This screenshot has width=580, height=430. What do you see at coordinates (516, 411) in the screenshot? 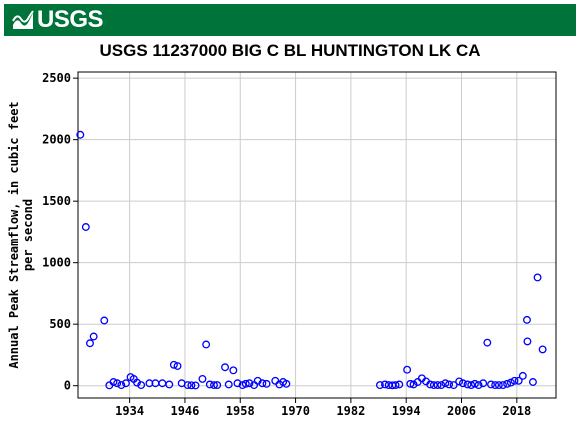
I see `x-tick-label: 2018` at bounding box center [516, 411].